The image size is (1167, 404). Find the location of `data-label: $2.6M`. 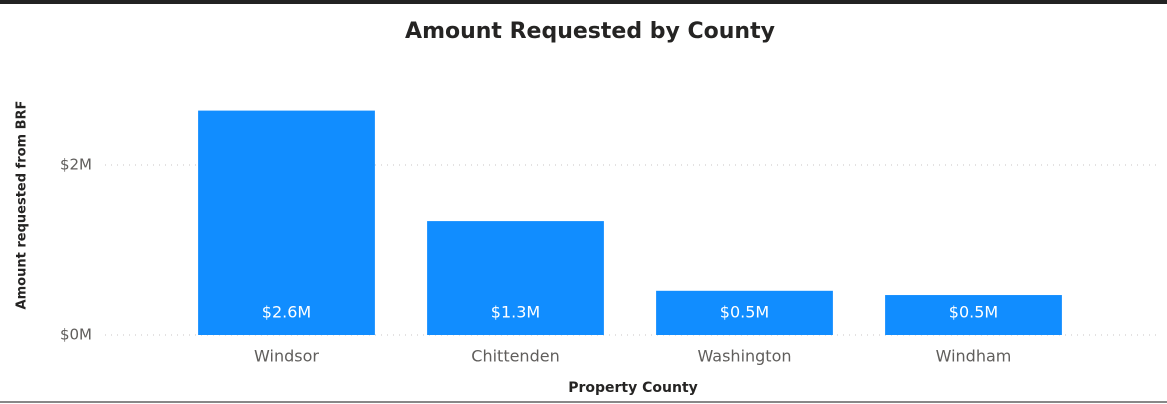

data-label: $2.6M is located at coordinates (286, 312).